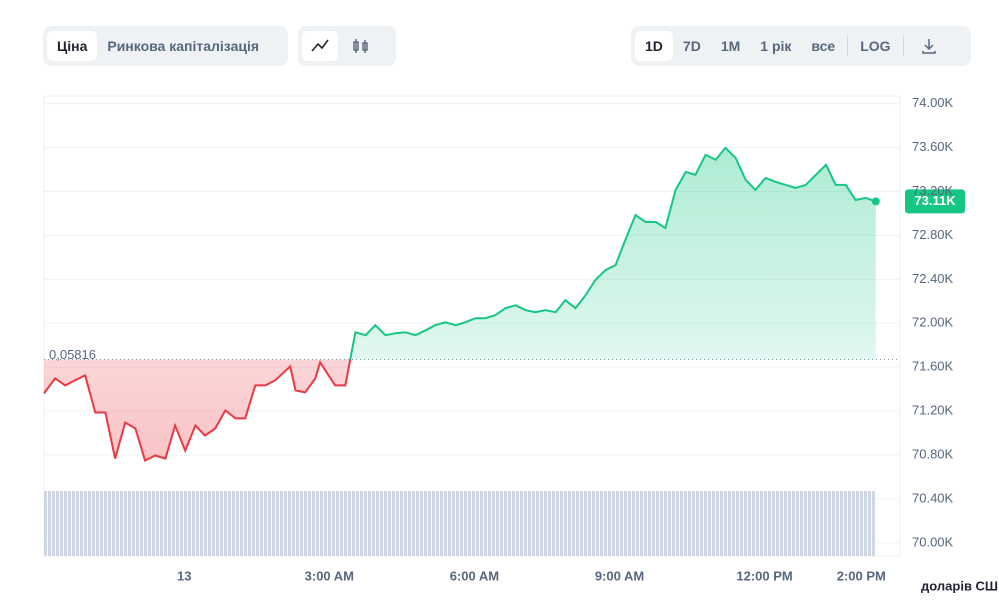  I want to click on range-button: все, so click(823, 46).